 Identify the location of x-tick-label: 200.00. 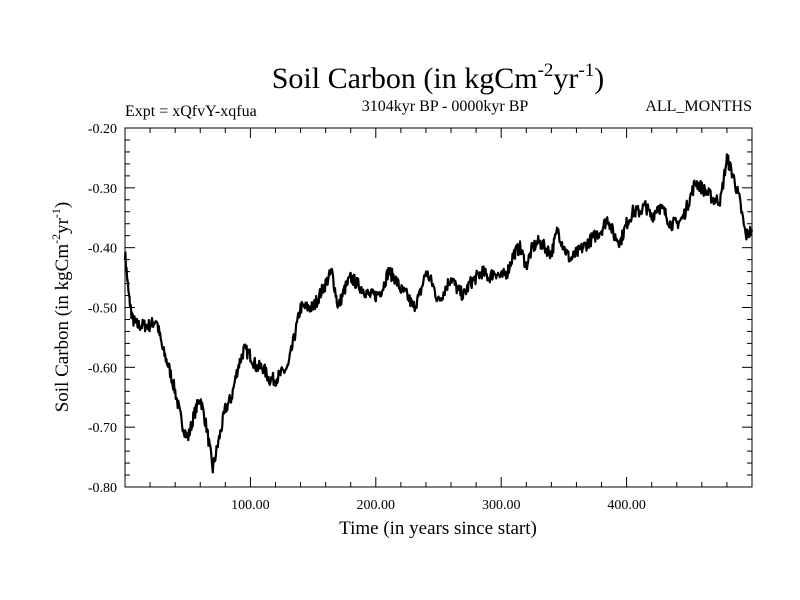
(376, 505).